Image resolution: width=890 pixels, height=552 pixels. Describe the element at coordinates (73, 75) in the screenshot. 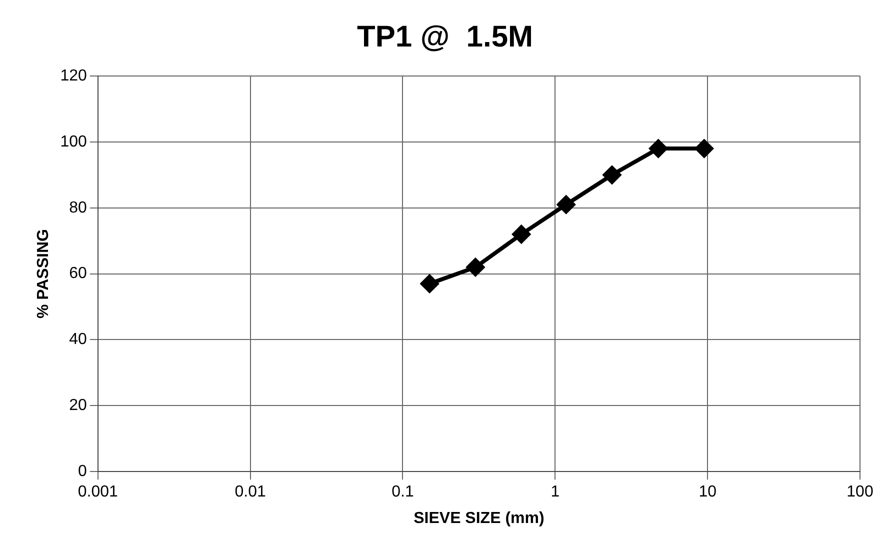

I see `y-tick-label: 120` at that location.